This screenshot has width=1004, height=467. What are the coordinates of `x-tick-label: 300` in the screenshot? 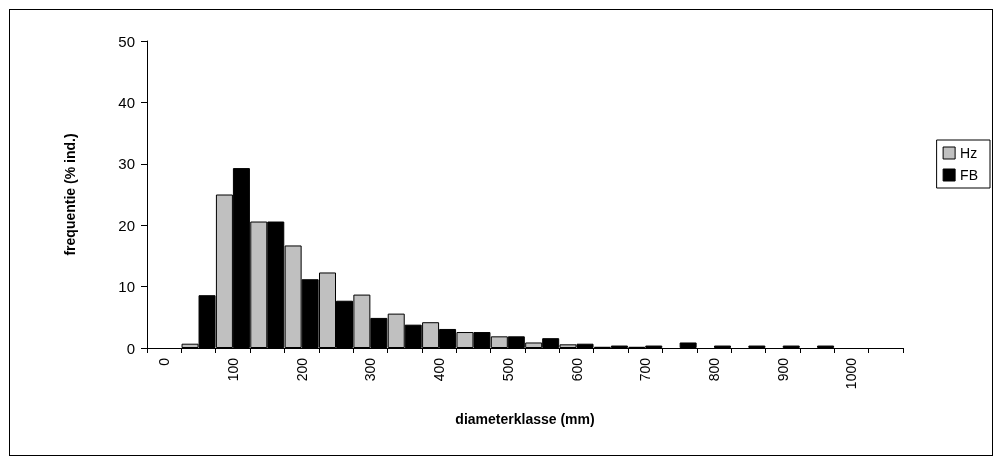 It's located at (370, 369).